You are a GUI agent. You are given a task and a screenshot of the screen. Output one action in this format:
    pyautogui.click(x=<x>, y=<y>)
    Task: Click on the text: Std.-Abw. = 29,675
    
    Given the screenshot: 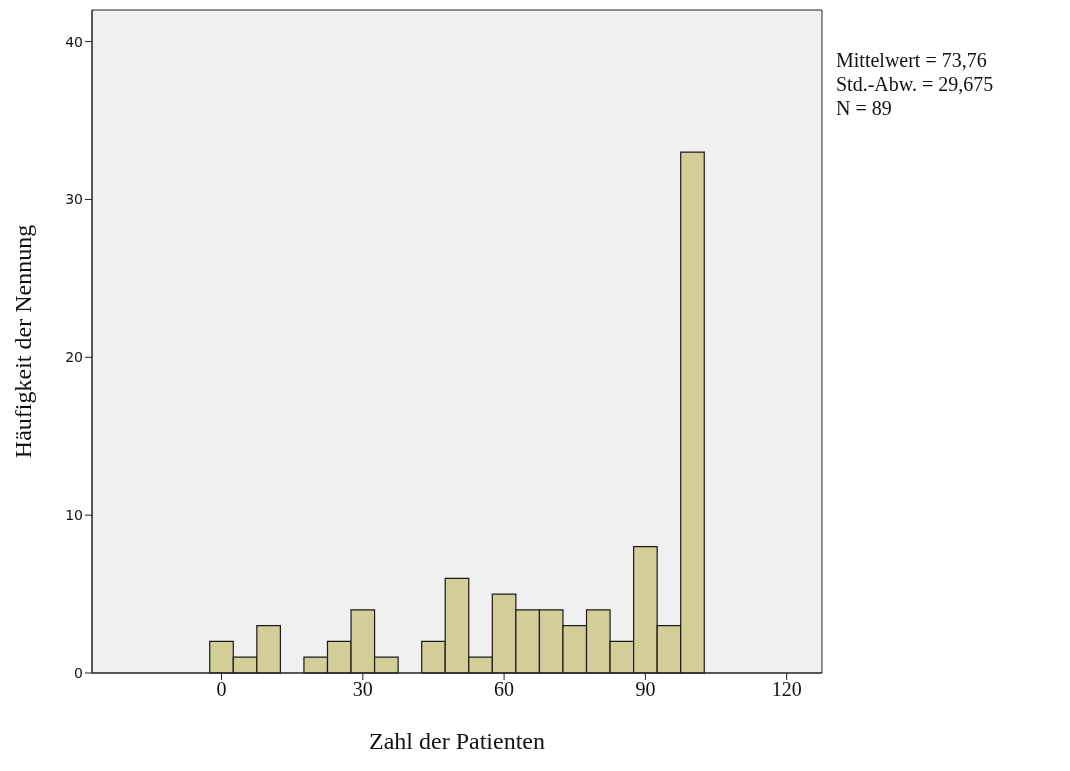 What is the action you would take?
    pyautogui.click(x=915, y=84)
    